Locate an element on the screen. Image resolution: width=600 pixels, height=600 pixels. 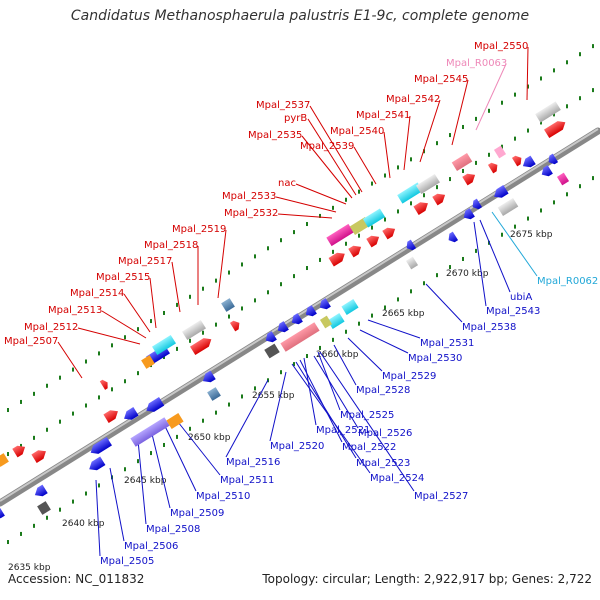
forward-gene-label: Mpal_2513 is located at coordinates (75, 310).